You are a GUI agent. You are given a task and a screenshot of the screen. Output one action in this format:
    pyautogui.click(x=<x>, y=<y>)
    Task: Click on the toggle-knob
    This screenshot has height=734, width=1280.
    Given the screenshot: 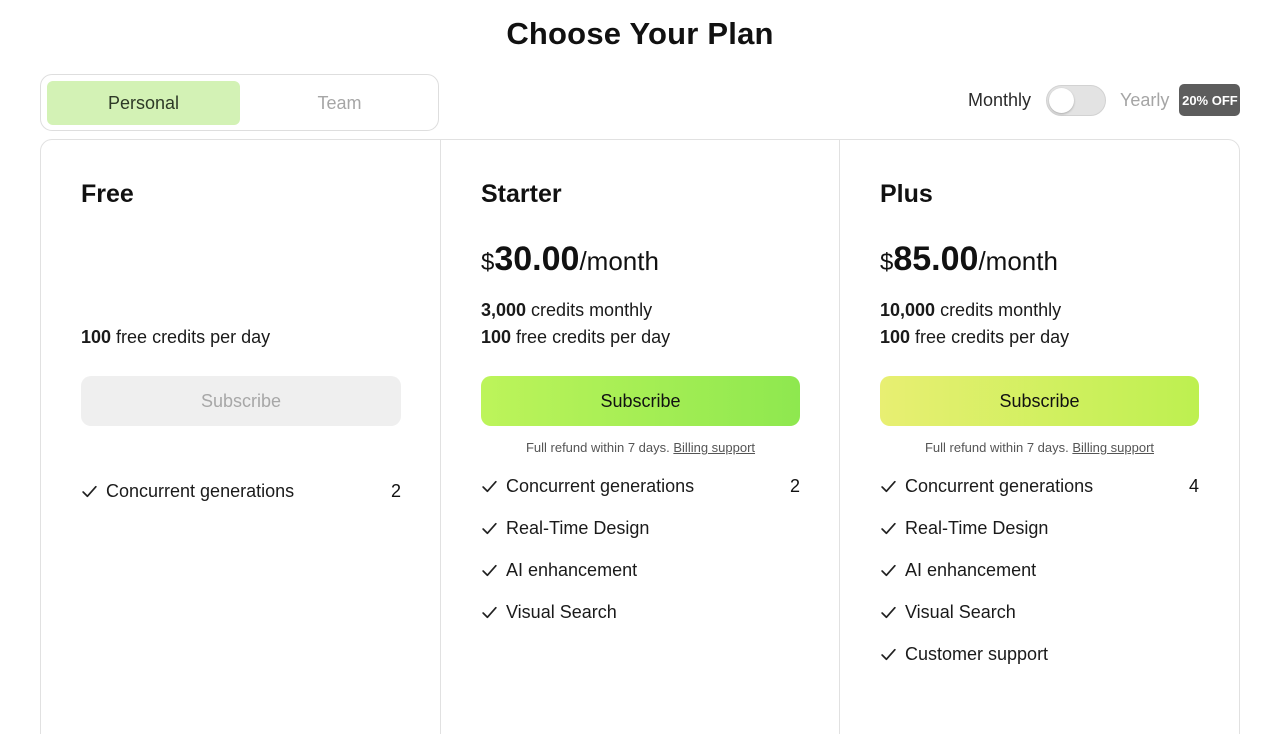 What is the action you would take?
    pyautogui.click(x=1062, y=100)
    